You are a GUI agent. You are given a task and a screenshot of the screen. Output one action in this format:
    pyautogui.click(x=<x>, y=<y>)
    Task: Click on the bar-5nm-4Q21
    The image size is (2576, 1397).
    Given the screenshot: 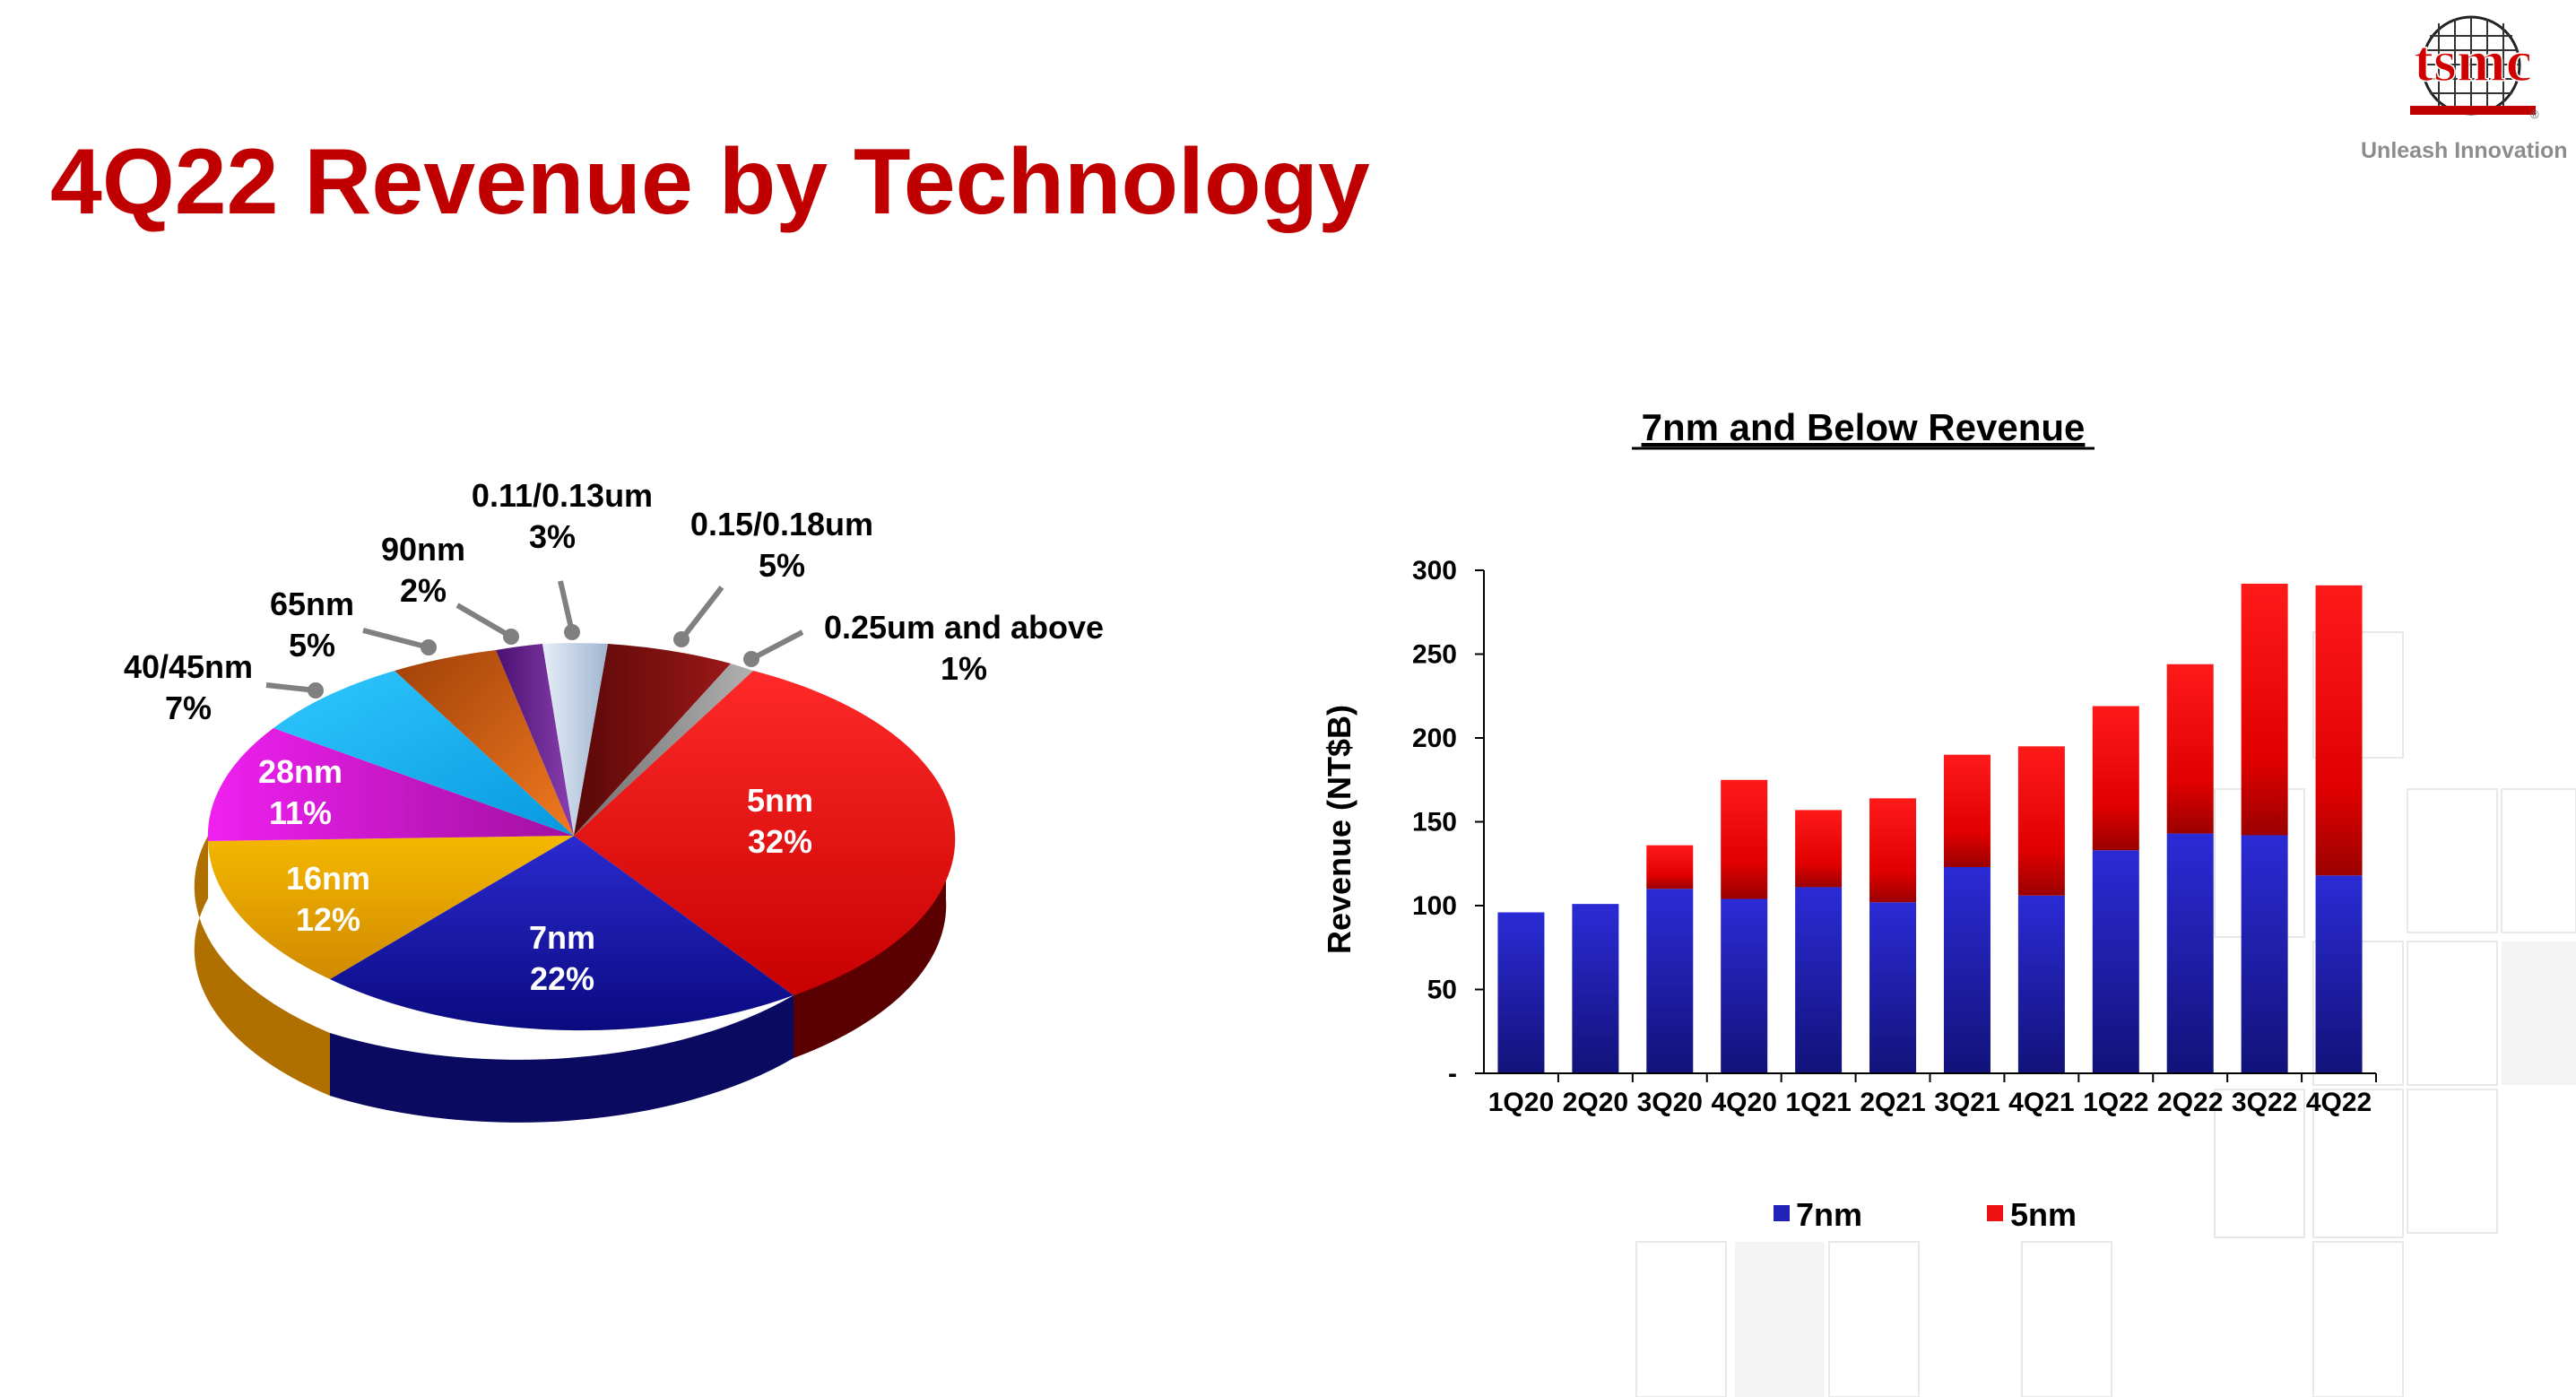 What is the action you would take?
    pyautogui.click(x=2041, y=821)
    